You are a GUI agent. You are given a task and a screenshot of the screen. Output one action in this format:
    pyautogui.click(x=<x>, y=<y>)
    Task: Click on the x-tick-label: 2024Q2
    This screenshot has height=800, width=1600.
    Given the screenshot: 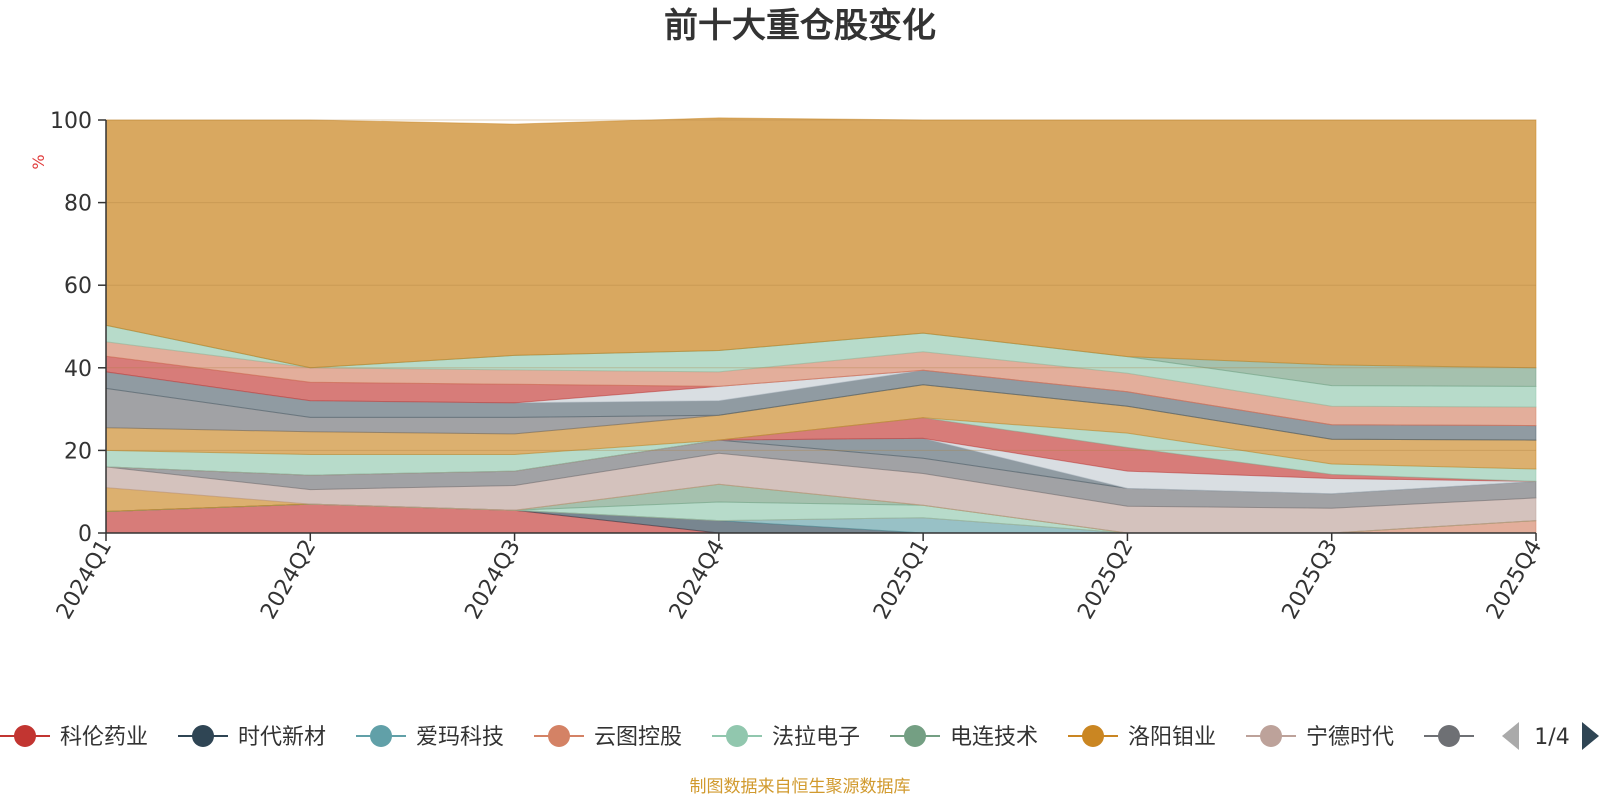 What is the action you would take?
    pyautogui.click(x=288, y=580)
    